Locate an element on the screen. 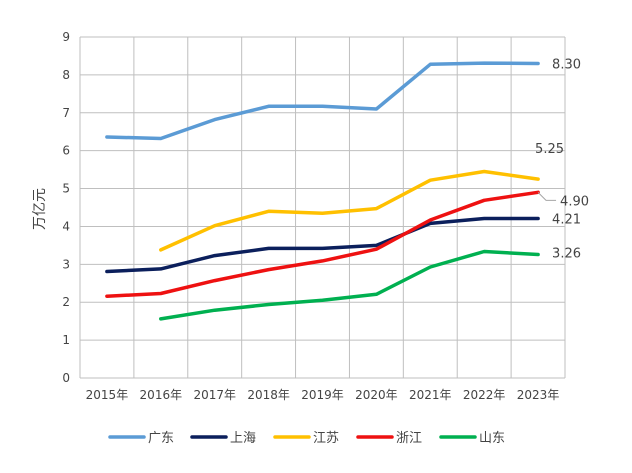 The width and height of the screenshot is (632, 473). data-label: 4.90 is located at coordinates (574, 201).